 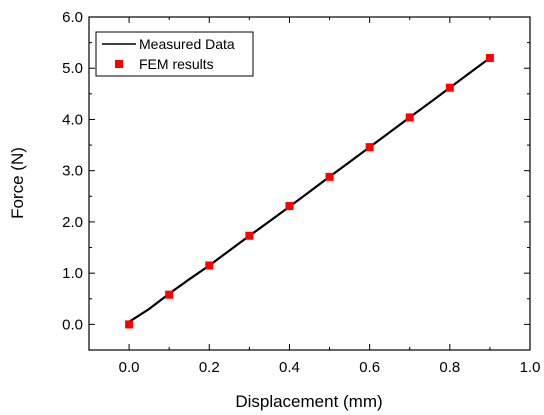 What do you see at coordinates (209, 367) in the screenshot?
I see `x-tick-label: 0.2` at bounding box center [209, 367].